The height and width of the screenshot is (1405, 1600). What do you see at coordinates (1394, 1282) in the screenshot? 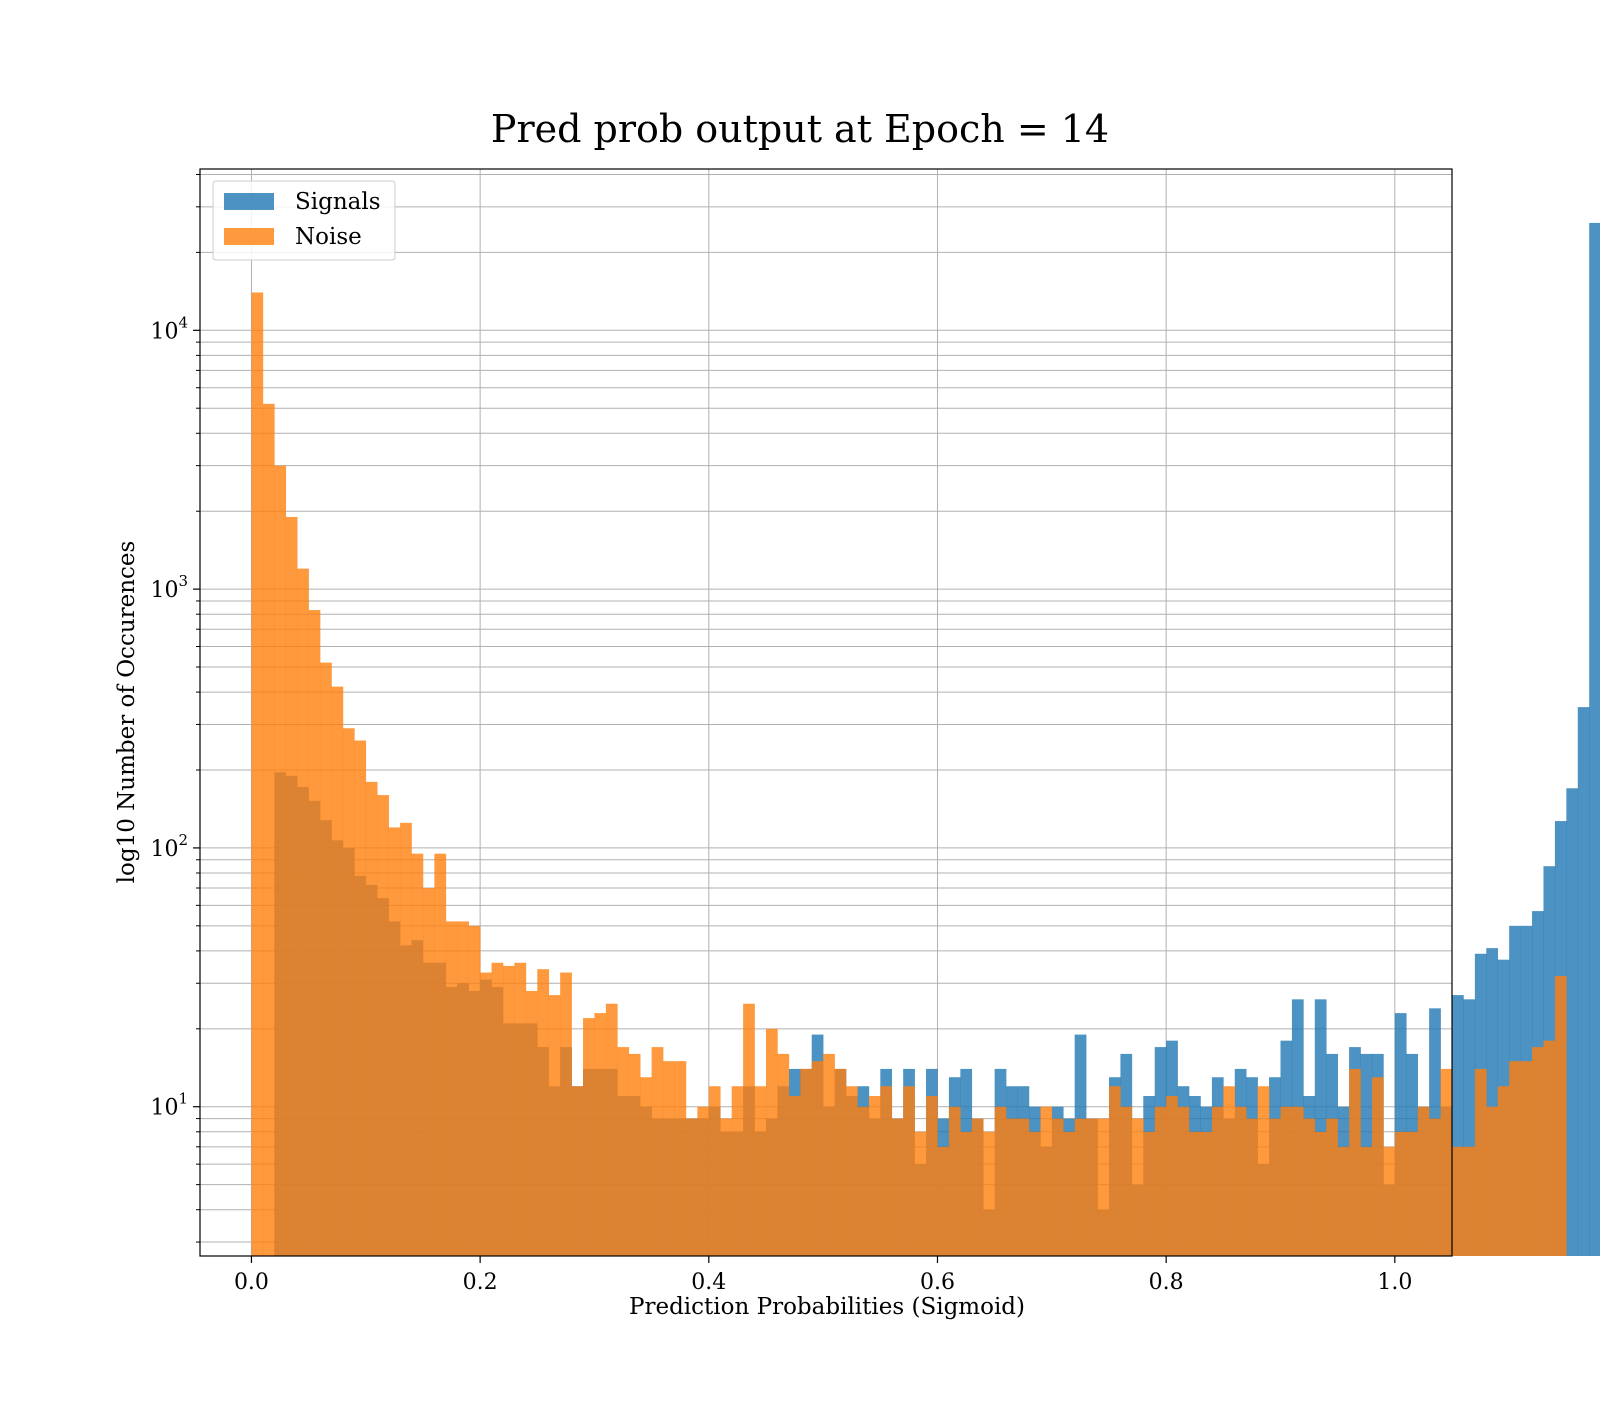
I see `x-tick-label: 1.0` at bounding box center [1394, 1282].